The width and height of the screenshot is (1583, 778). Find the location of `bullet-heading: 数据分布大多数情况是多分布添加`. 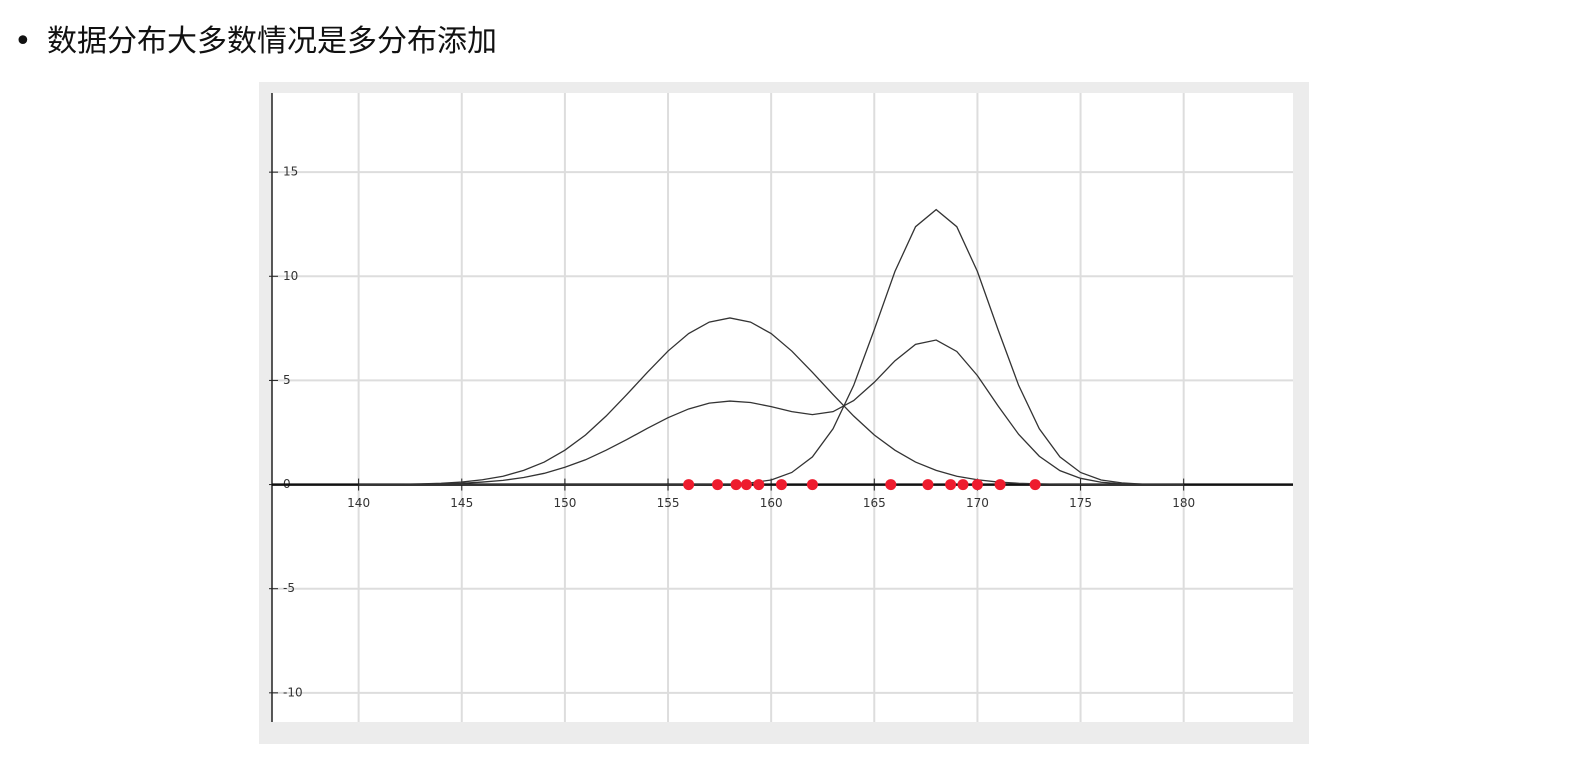

bullet-heading: 数据分布大多数情况是多分布添加 is located at coordinates (255, 42).